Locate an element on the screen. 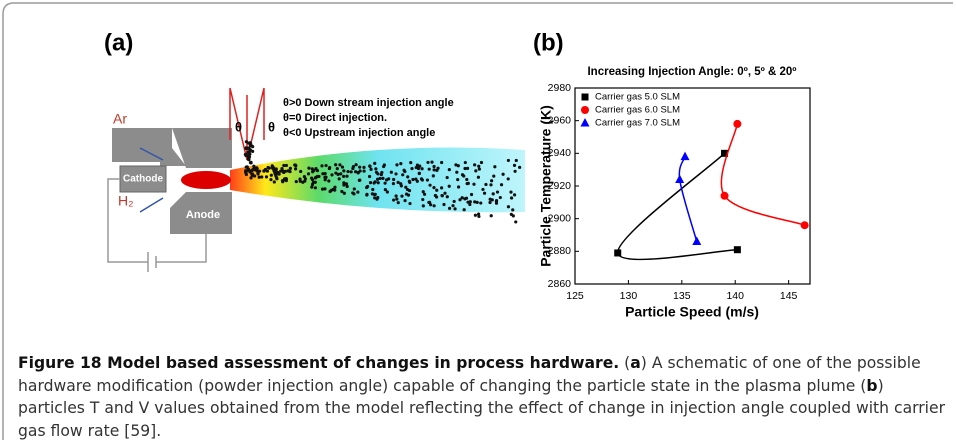  note: θ=0 Direct injection. is located at coordinates (335, 118).